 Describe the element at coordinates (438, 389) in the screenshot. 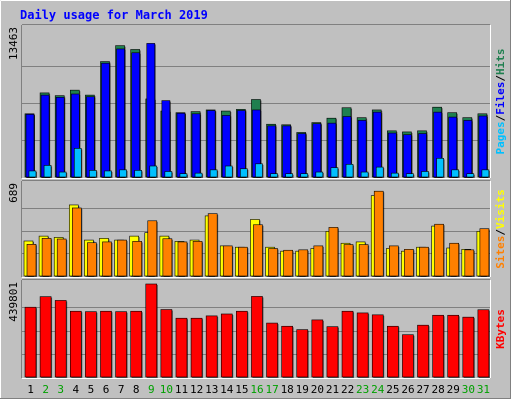

I see `x-tick-label-day-28: 28` at that location.